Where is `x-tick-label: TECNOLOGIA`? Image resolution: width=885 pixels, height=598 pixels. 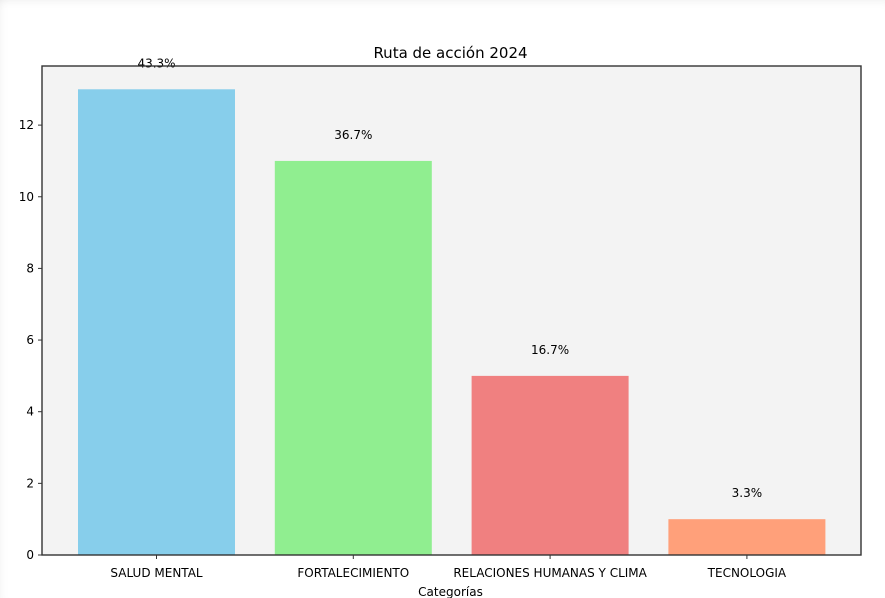 x-tick-label: TECNOLOGIA is located at coordinates (747, 573).